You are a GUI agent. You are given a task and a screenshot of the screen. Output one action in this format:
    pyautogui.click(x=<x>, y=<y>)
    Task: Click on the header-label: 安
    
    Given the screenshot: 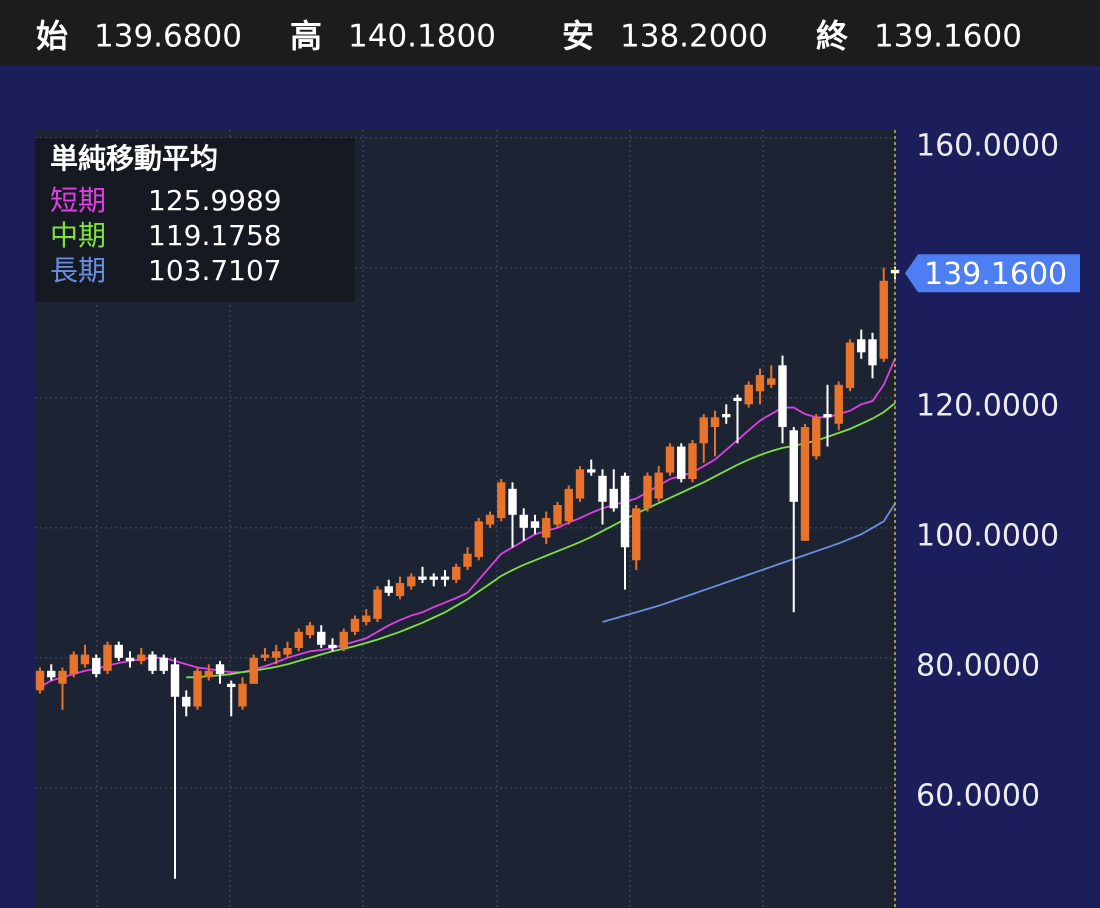 What is the action you would take?
    pyautogui.click(x=578, y=36)
    